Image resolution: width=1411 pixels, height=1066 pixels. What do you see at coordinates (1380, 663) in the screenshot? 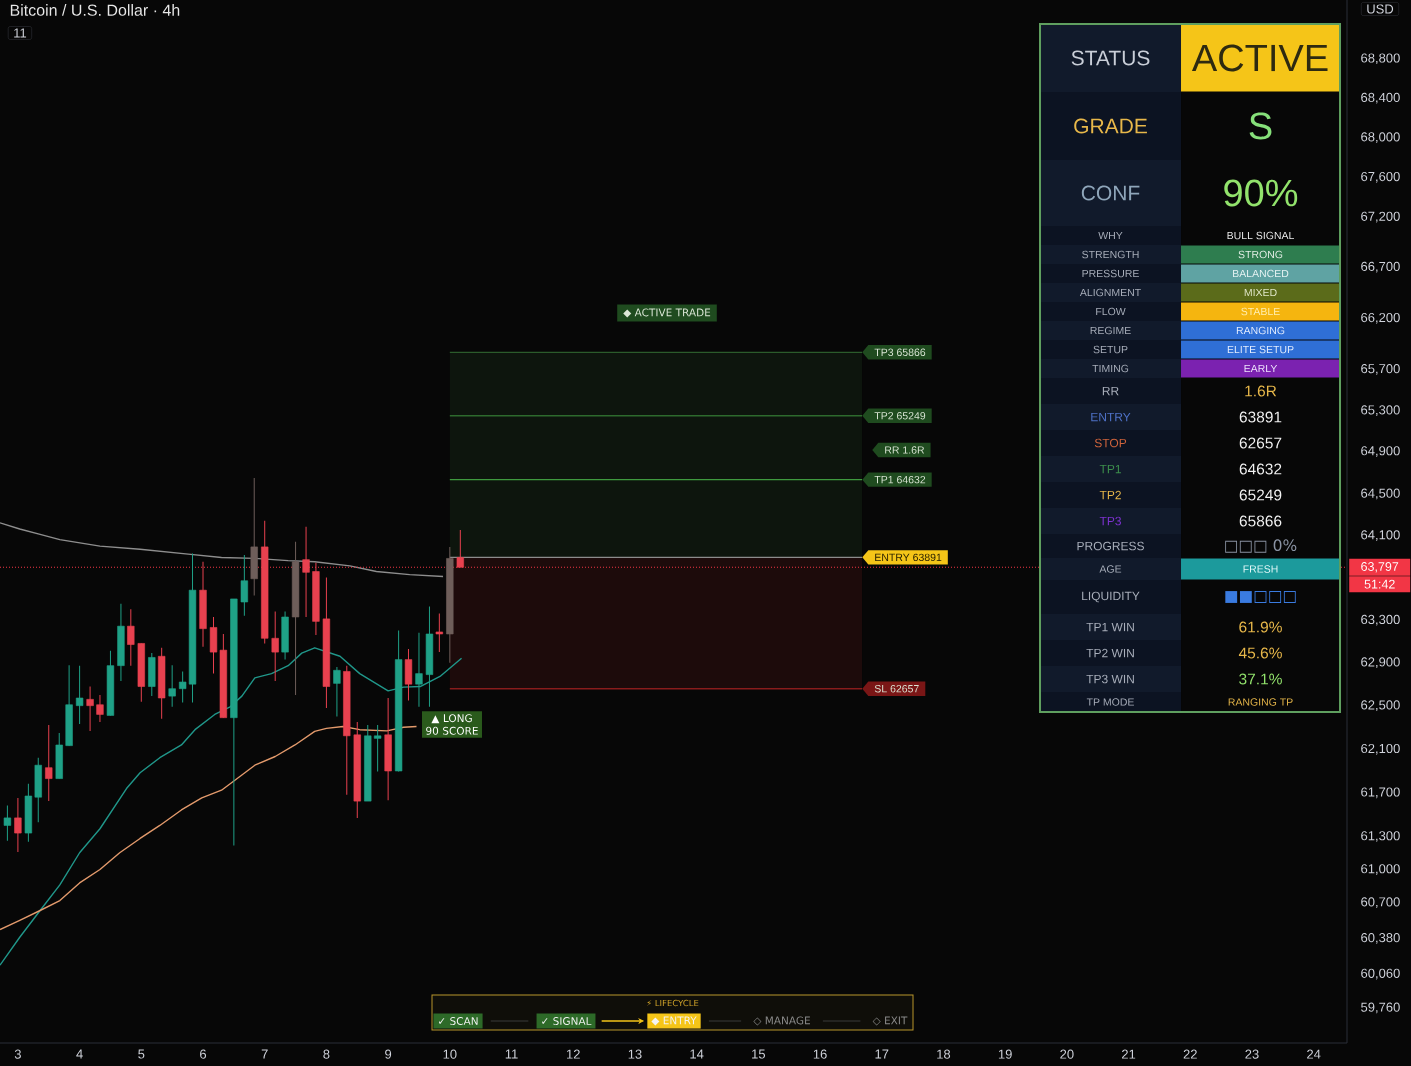
I see `y-tick-label: 62,900` at bounding box center [1380, 663].